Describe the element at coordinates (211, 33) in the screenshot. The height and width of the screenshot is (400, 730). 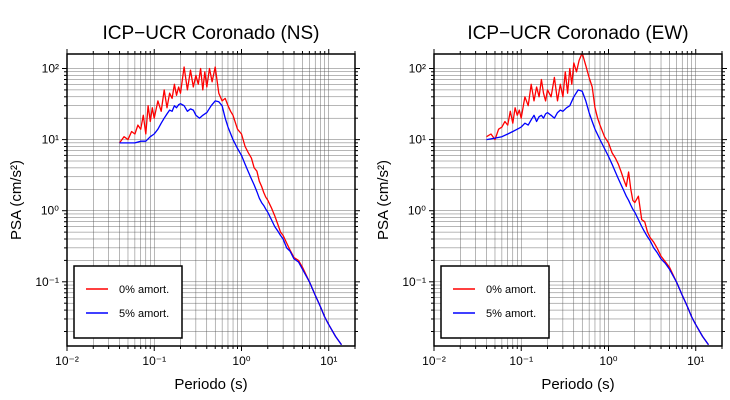
I see `chart-title: ICP−UCR Coronado (NS)` at that location.